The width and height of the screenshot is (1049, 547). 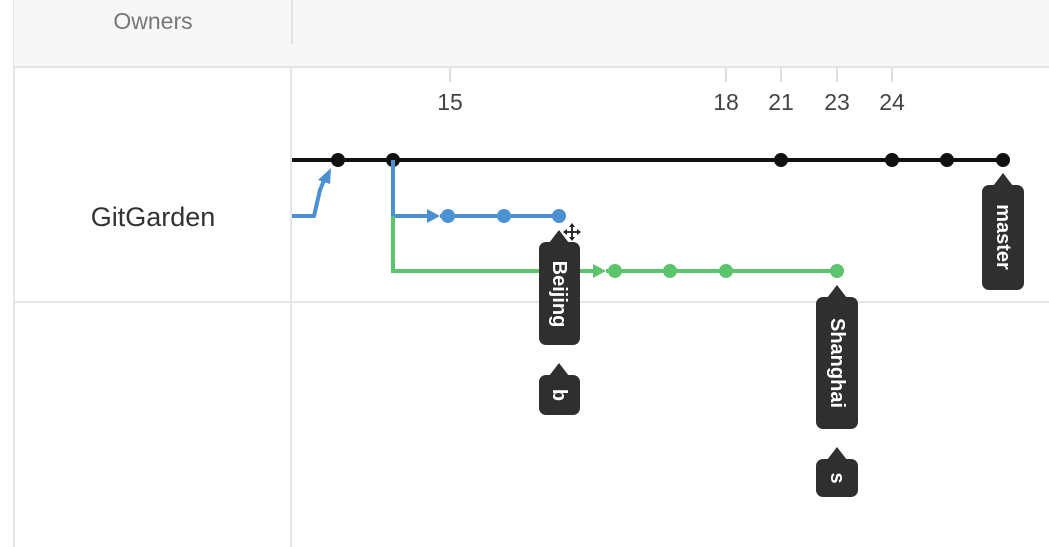 I want to click on tag-label-s: s, so click(x=837, y=477).